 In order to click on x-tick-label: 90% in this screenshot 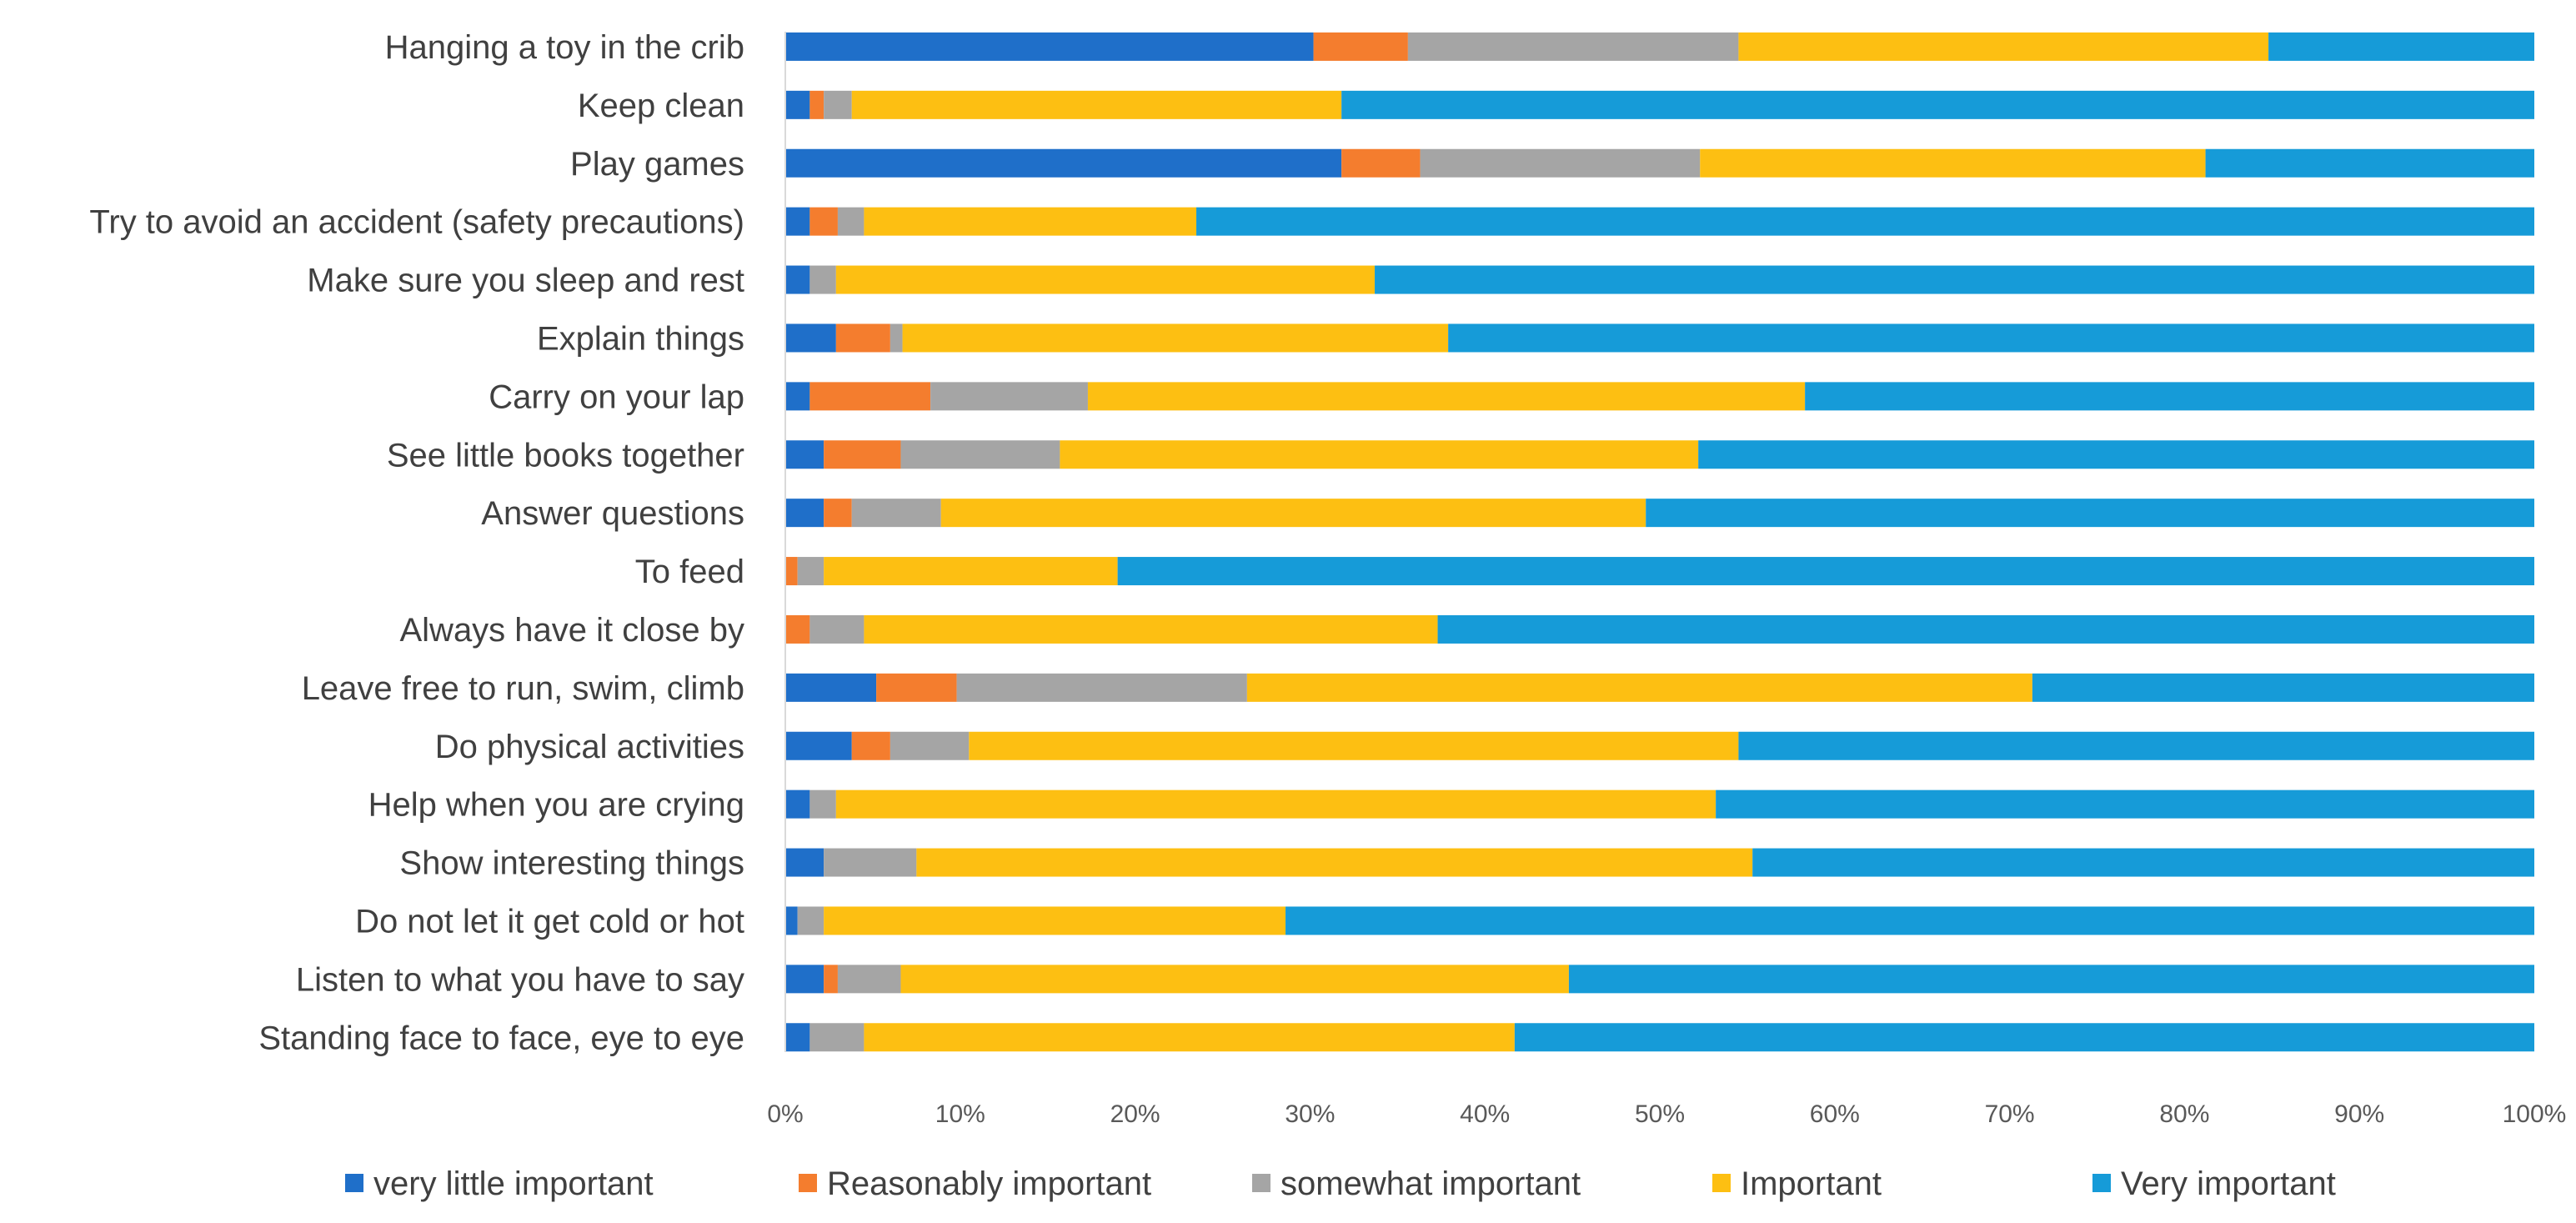, I will do `click(2359, 1114)`.